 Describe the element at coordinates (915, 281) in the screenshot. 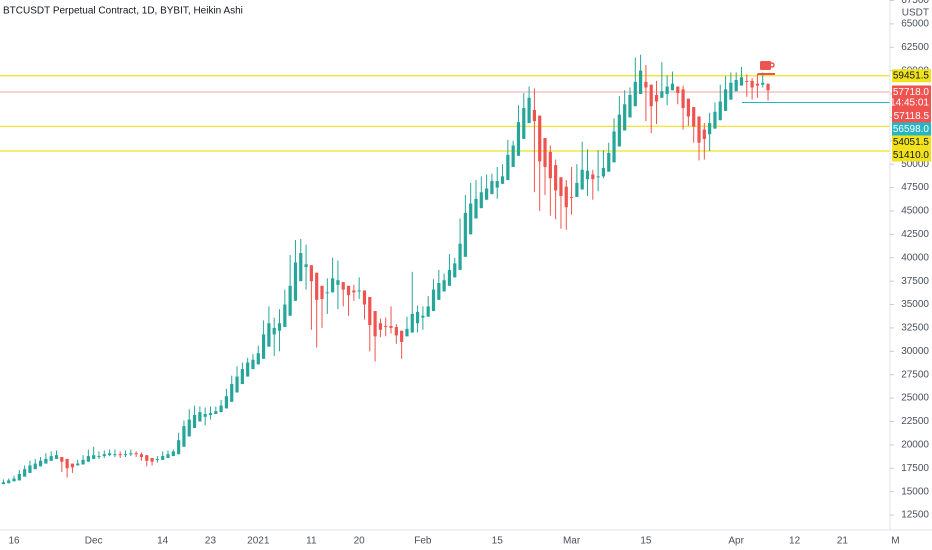

I see `y-tick-label: 37500` at that location.